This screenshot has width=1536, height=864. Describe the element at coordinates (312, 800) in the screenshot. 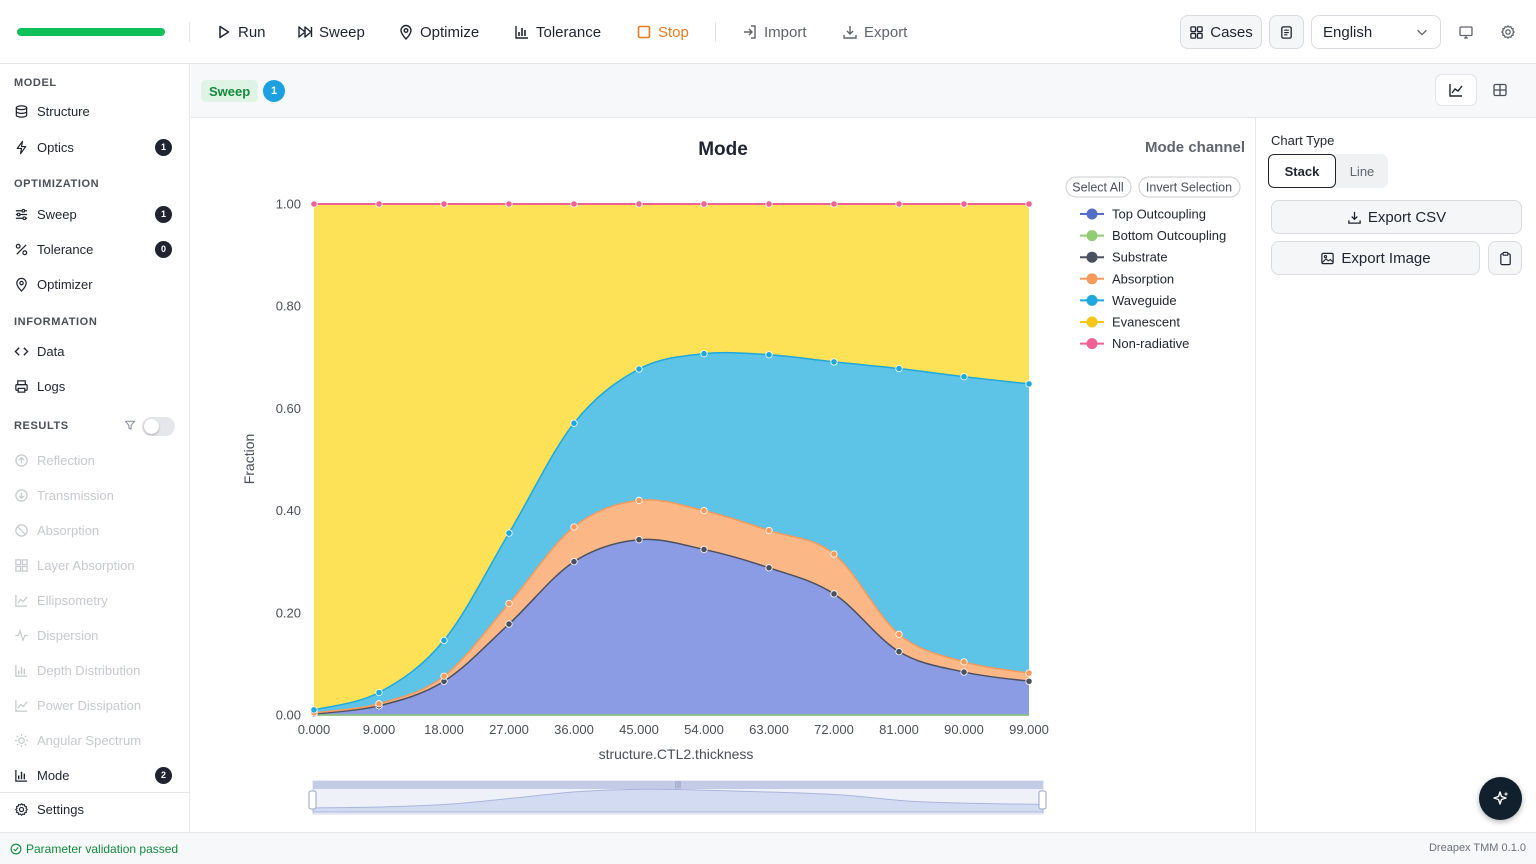

I see `zoom-handle-left` at that location.